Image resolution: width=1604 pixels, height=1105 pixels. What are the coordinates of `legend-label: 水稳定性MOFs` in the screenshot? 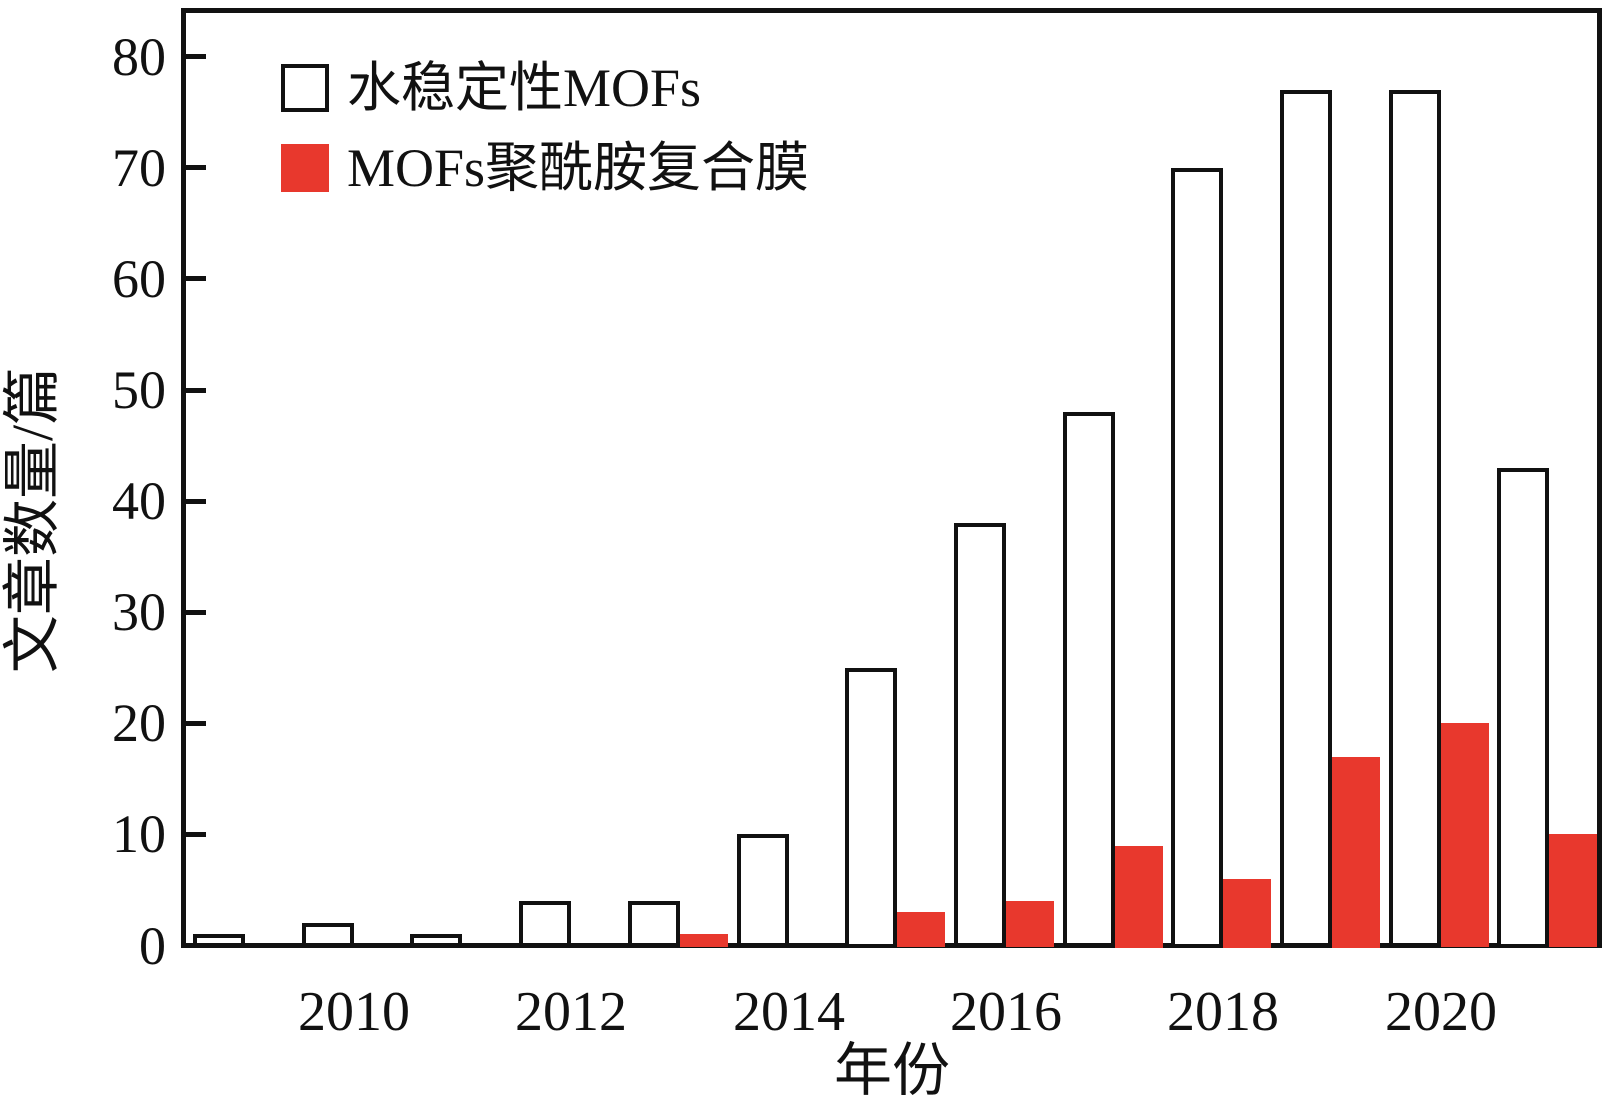 It's located at (524, 88).